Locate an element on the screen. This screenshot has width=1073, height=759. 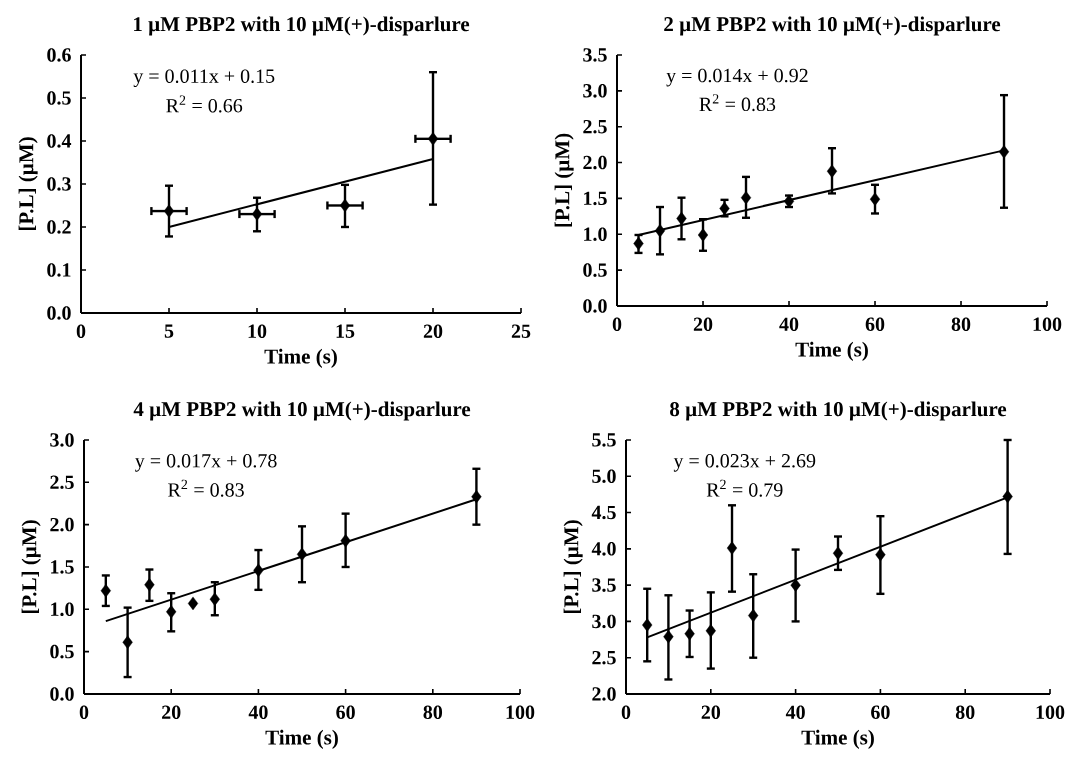
y-tick-label: 4.5 is located at coordinates (603, 512).